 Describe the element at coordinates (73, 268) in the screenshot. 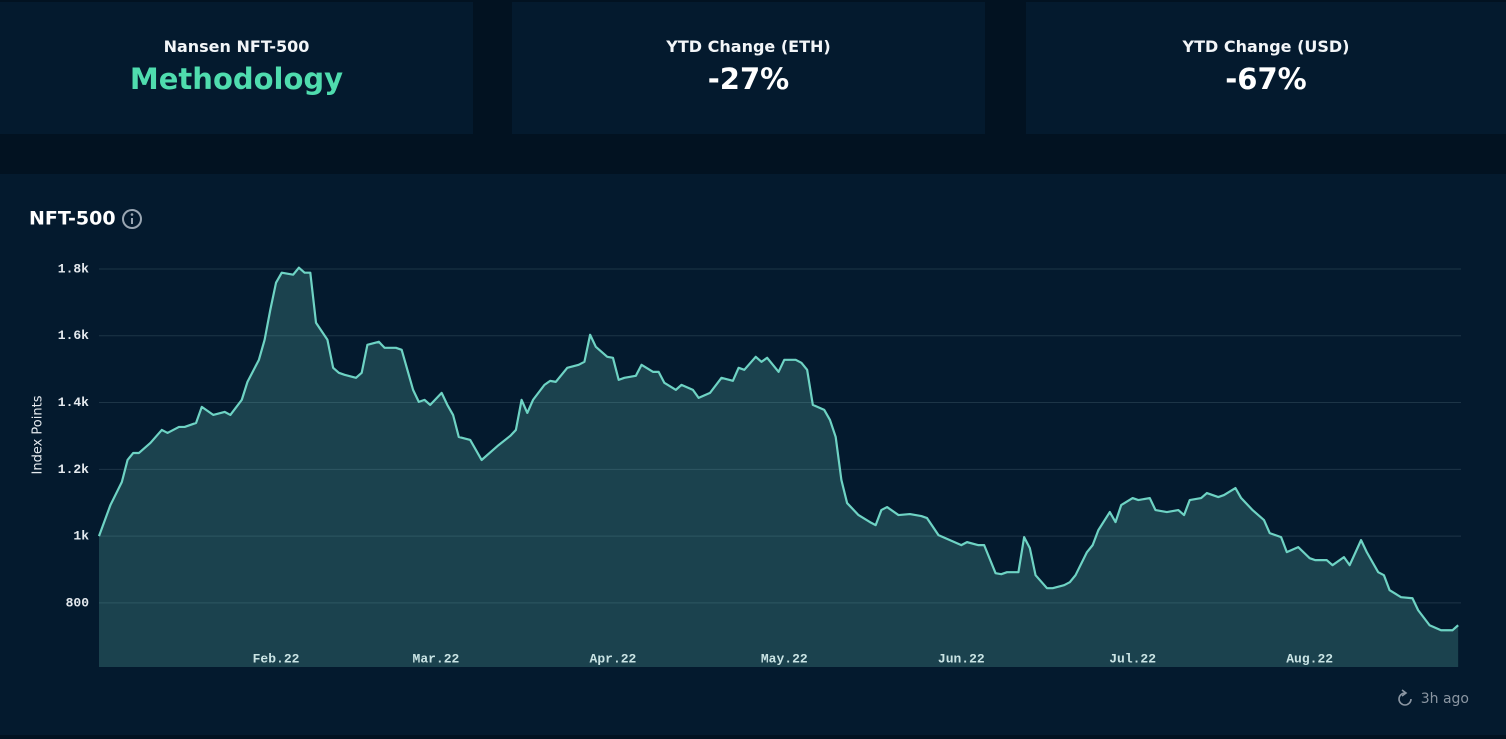

I see `y-tick-label: 1.8k` at that location.